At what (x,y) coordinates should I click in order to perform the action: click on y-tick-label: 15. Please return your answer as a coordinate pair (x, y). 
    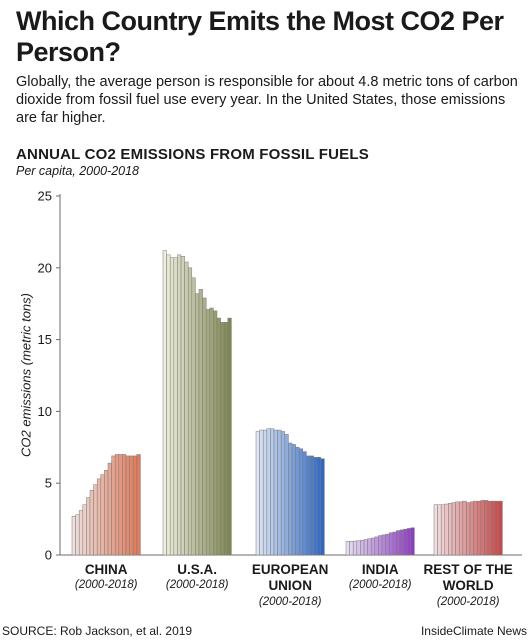
    Looking at the image, I should click on (45, 339).